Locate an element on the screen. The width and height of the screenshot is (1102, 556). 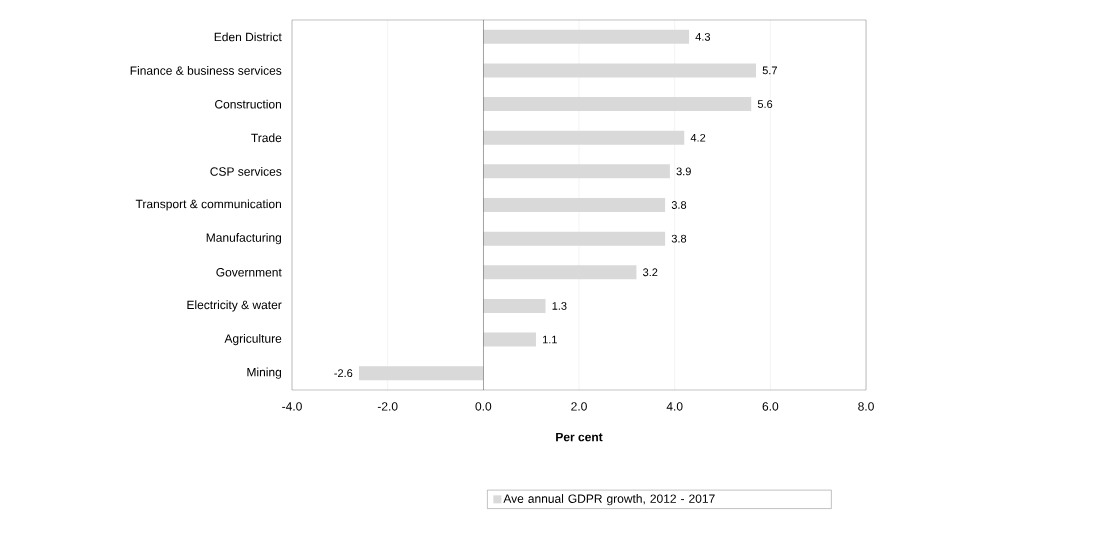
data-label: 4.3 is located at coordinates (703, 36).